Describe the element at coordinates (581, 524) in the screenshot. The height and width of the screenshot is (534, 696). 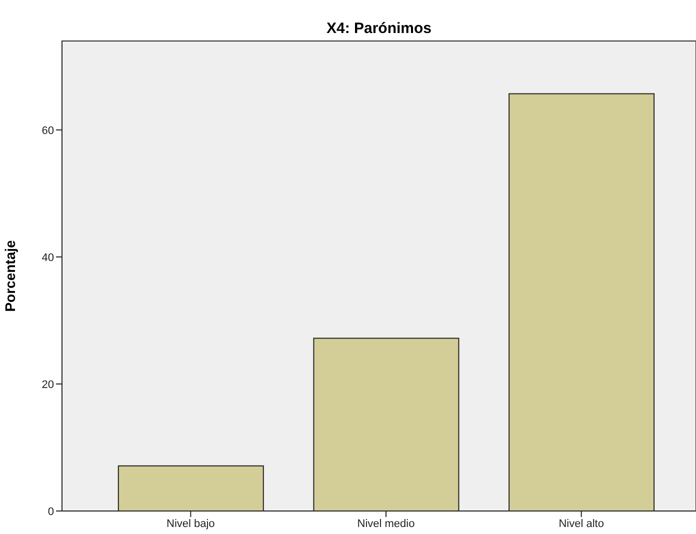
I see `x-tick-label: Nivel alto` at that location.